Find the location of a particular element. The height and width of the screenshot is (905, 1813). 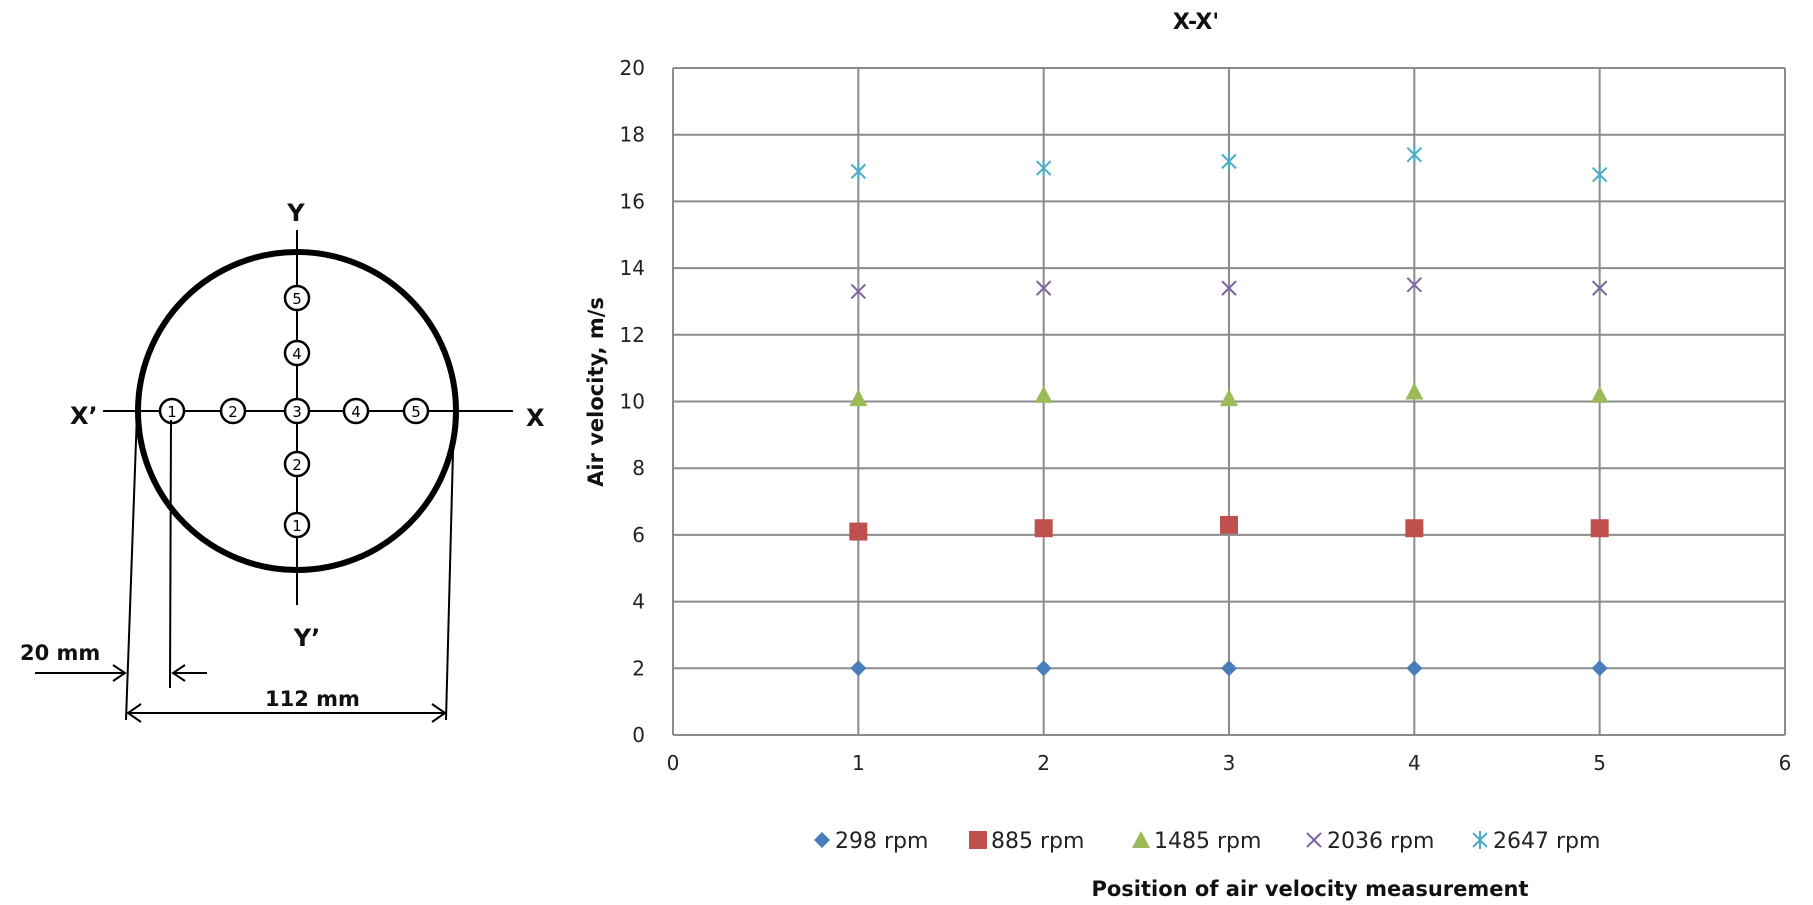

y-tick-label: 4 is located at coordinates (638, 602).